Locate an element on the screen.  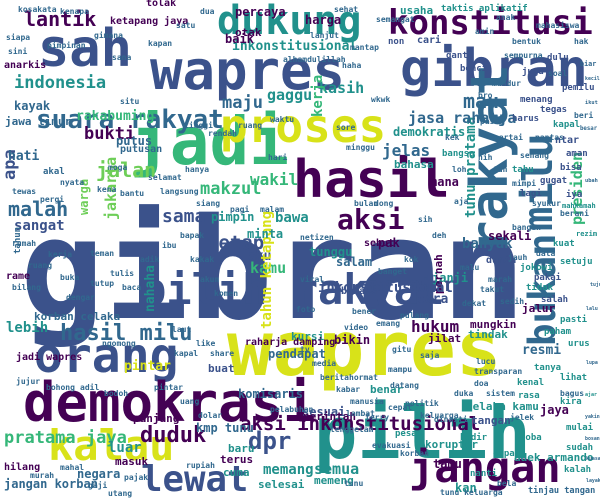
word-negara: negara is located at coordinates (98, 474).